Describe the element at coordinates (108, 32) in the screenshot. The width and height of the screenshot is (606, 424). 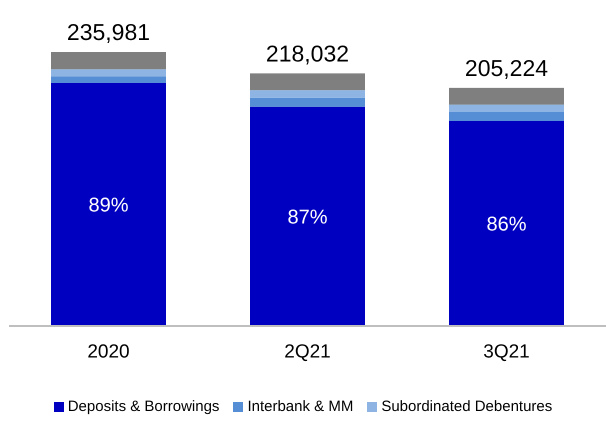
I see `annotation: 235,981` at that location.